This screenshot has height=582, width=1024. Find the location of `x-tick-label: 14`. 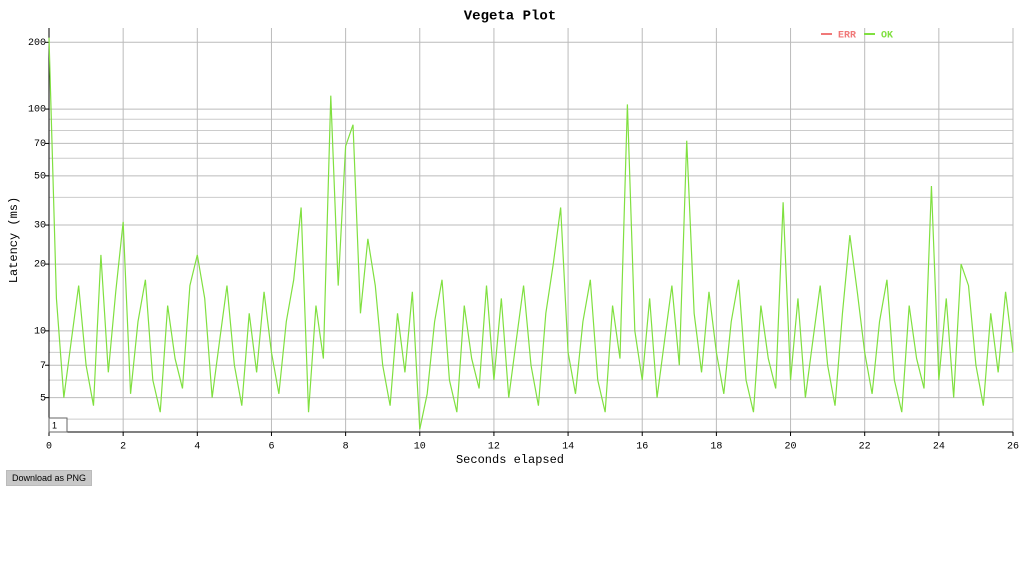

x-tick-label: 14 is located at coordinates (568, 447).